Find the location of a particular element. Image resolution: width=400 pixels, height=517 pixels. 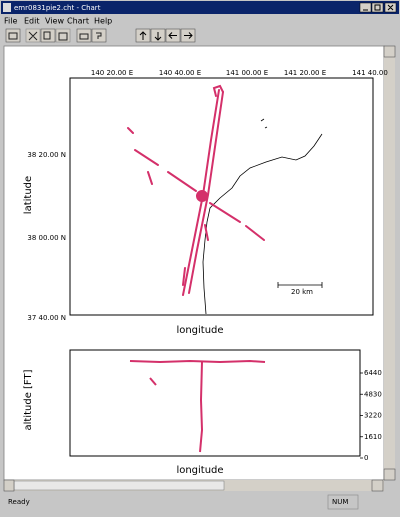

menu-item: Help is located at coordinates (103, 21).